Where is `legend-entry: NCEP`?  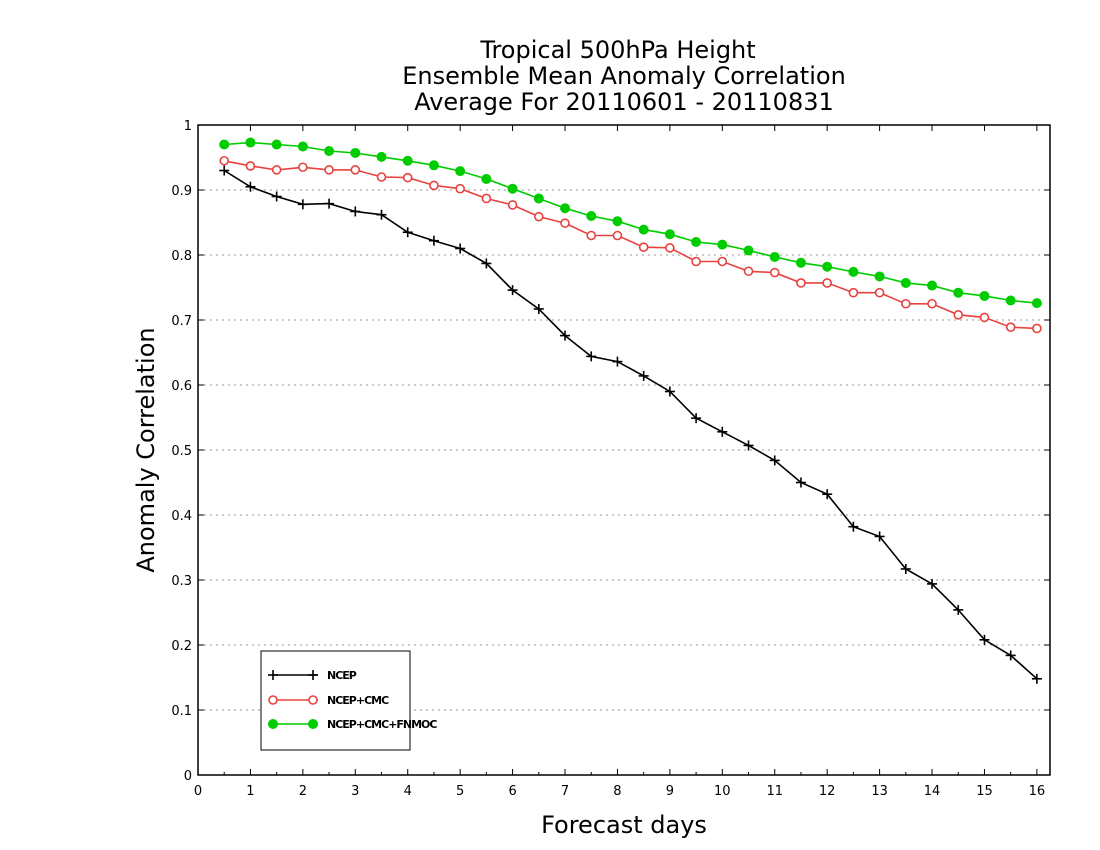
legend-entry: NCEP is located at coordinates (313, 675).